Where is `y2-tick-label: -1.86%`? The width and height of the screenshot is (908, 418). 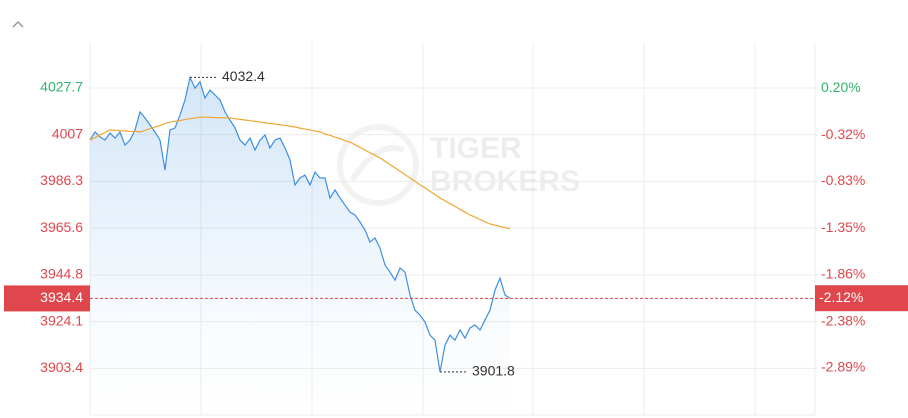 y2-tick-label: -1.86% is located at coordinates (843, 273).